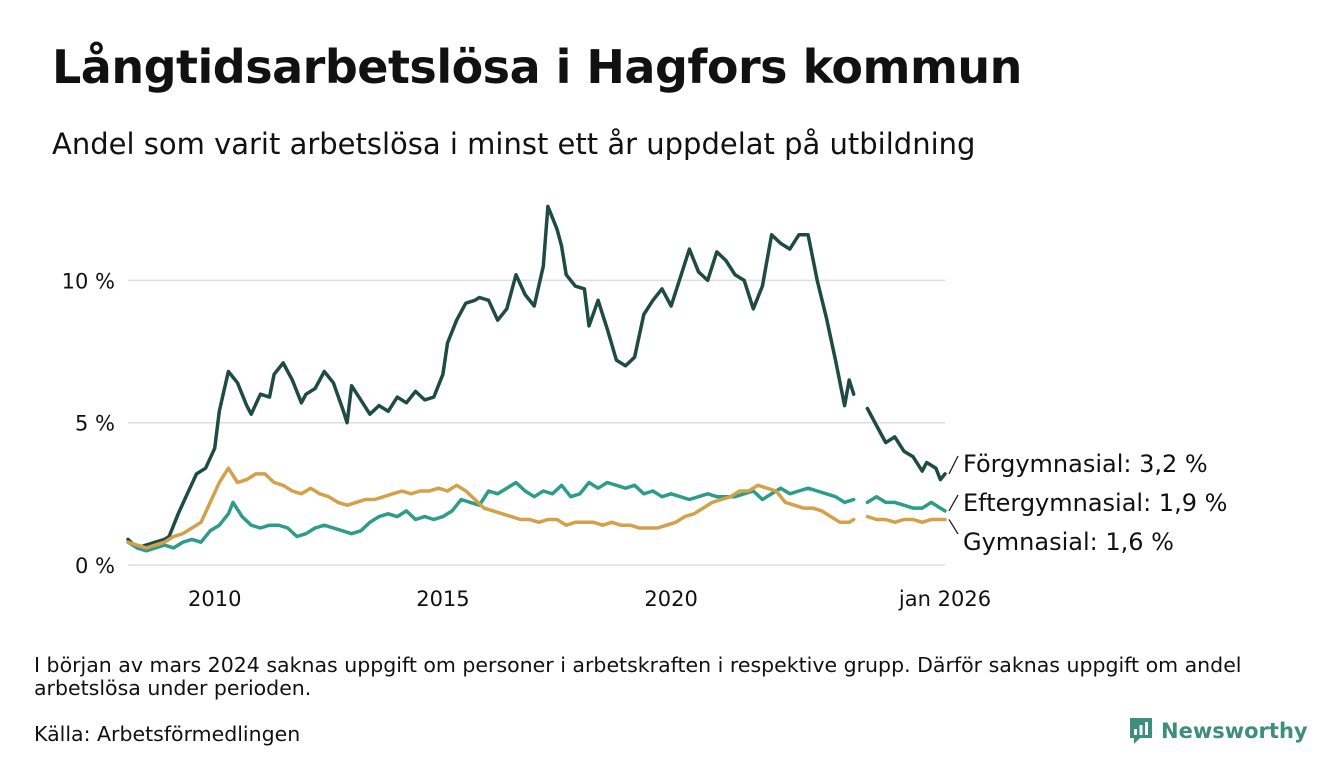 The height and width of the screenshot is (780, 1340). I want to click on series-label-eftergymnasial: Eftergymnasial: 1,9 %, so click(1095, 503).